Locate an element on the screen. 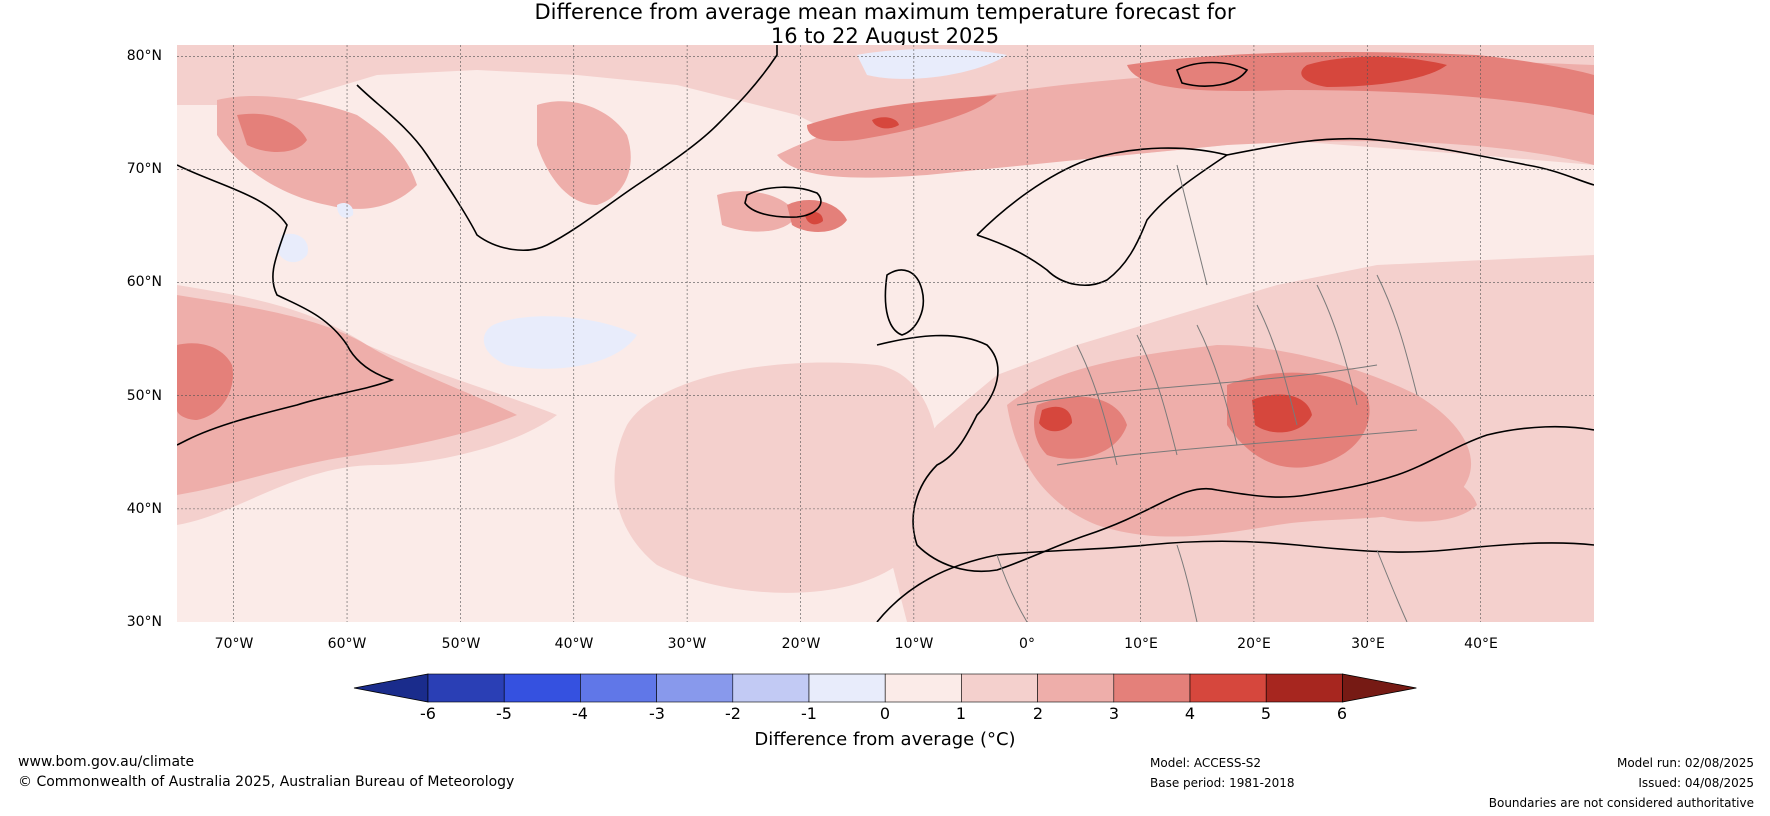 This screenshot has width=1770, height=816. colorbar-extend-low is located at coordinates (391, 688).